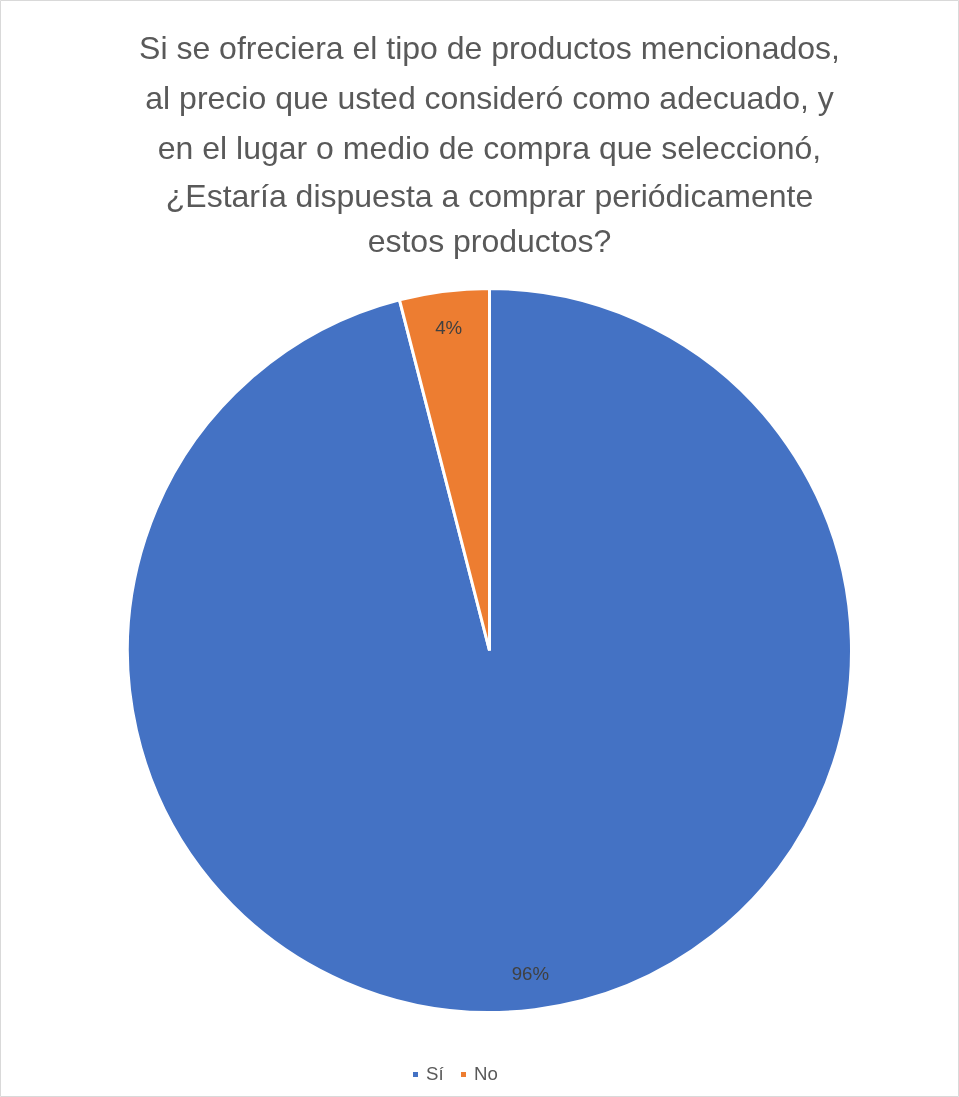 The height and width of the screenshot is (1097, 959). What do you see at coordinates (530, 974) in the screenshot?
I see `data-label: 96%` at bounding box center [530, 974].